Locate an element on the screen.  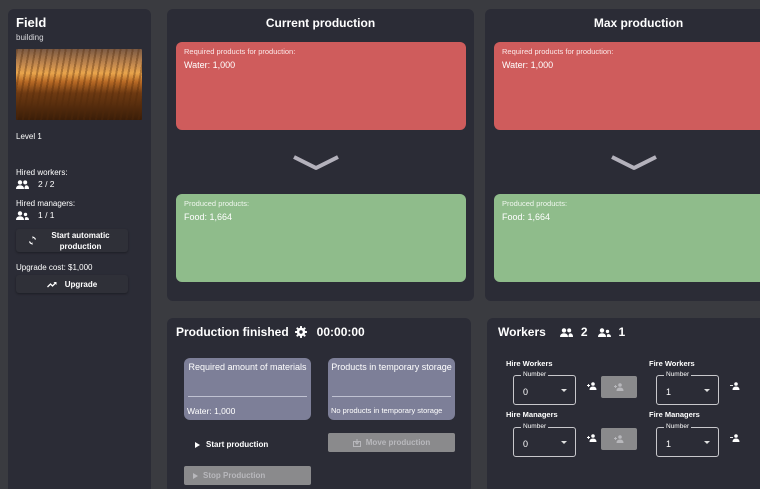
max-produced-card: Produced products: Food: 1,664 is located at coordinates (627, 238).